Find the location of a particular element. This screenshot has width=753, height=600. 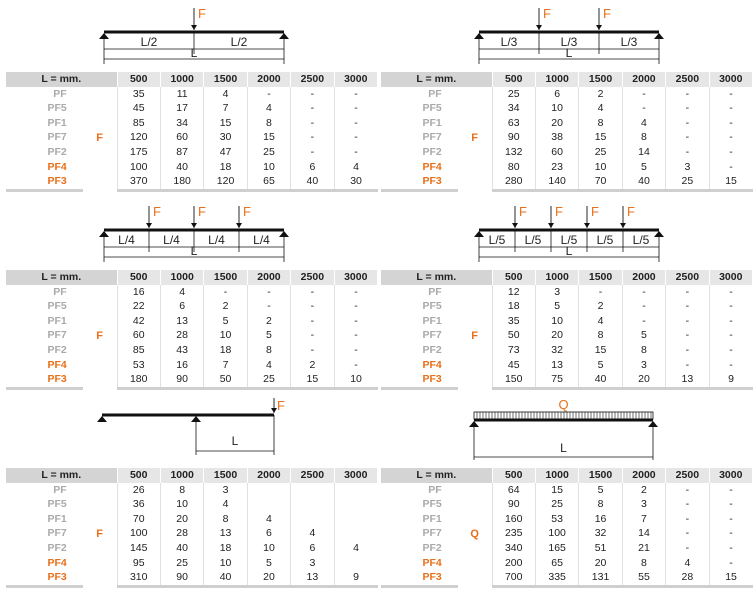

table-cell: 310 is located at coordinates (138, 579).